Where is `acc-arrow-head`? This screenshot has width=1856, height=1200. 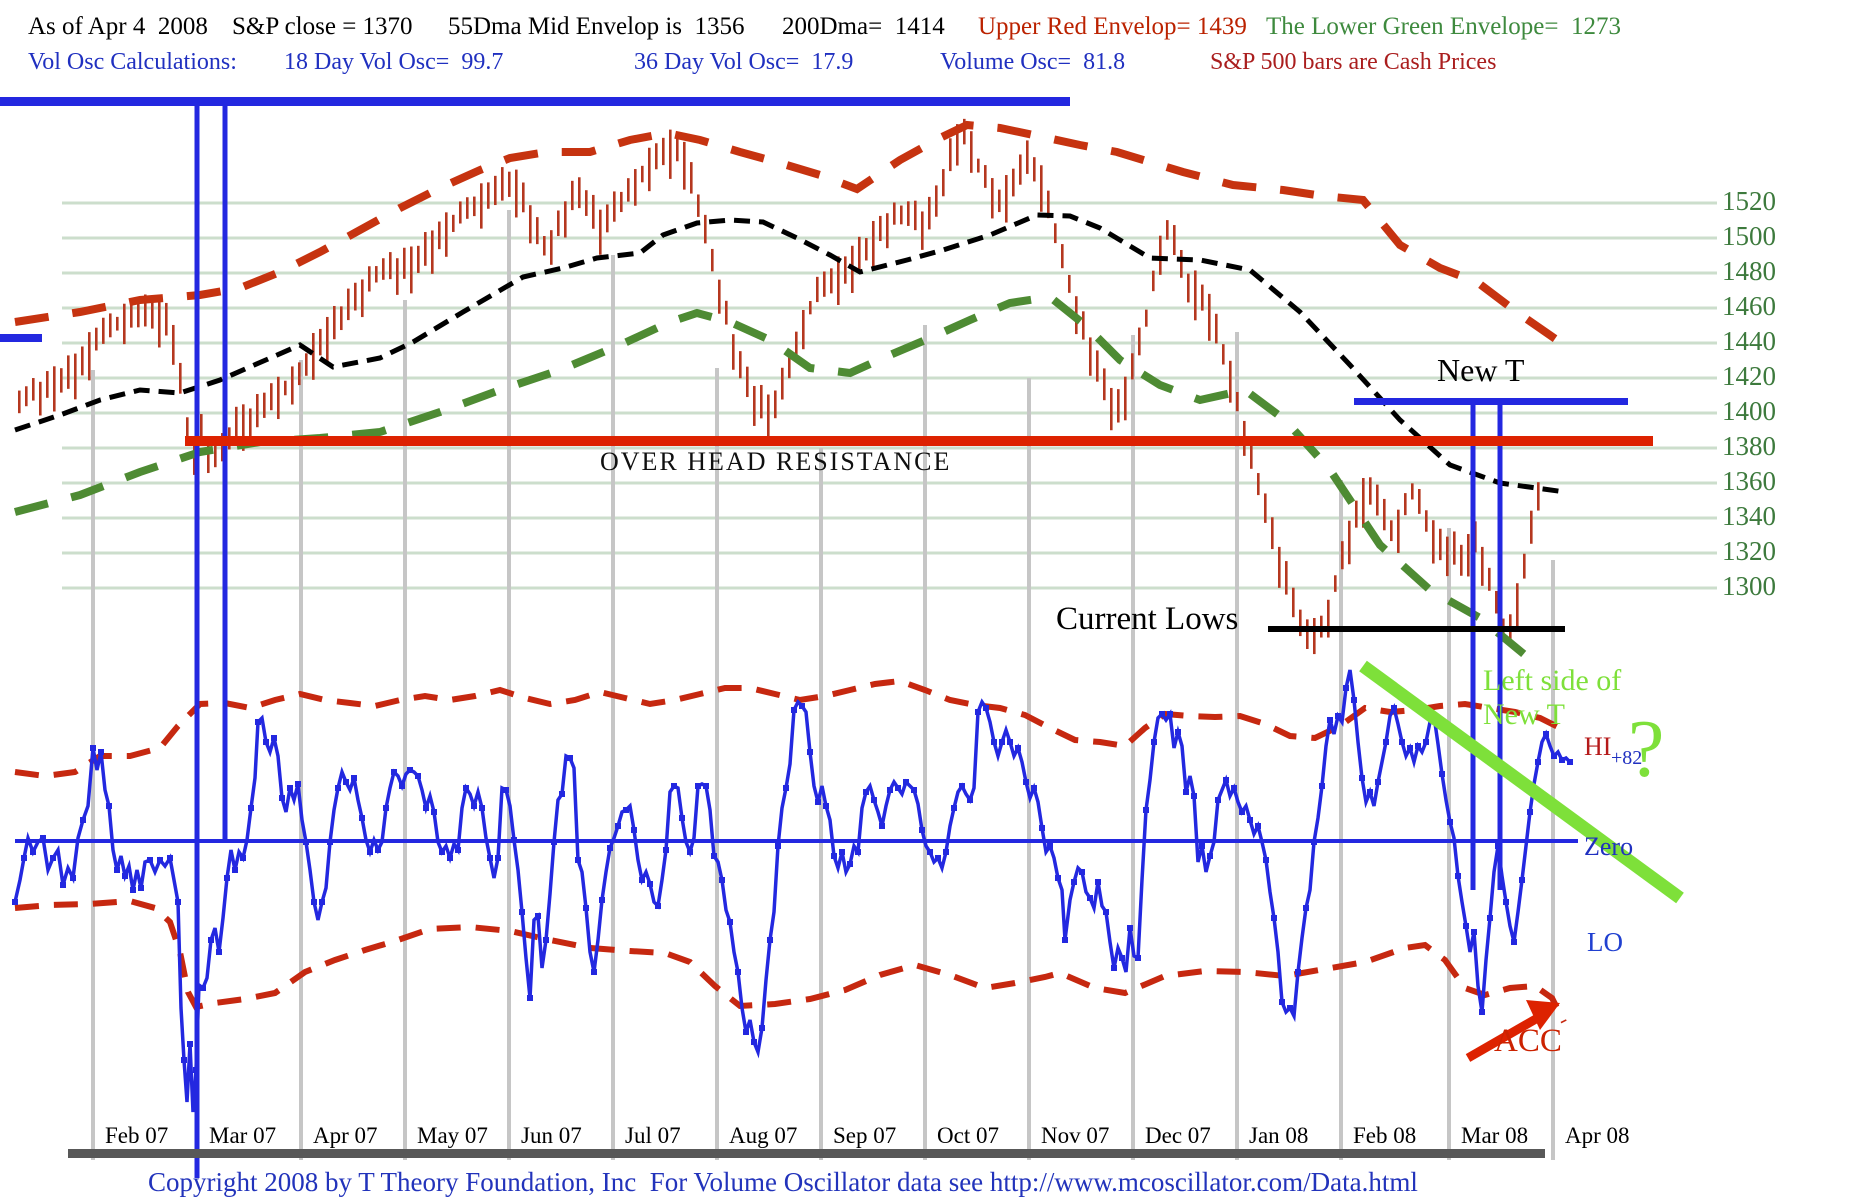
acc-arrow-head is located at coordinates (1543, 1015).